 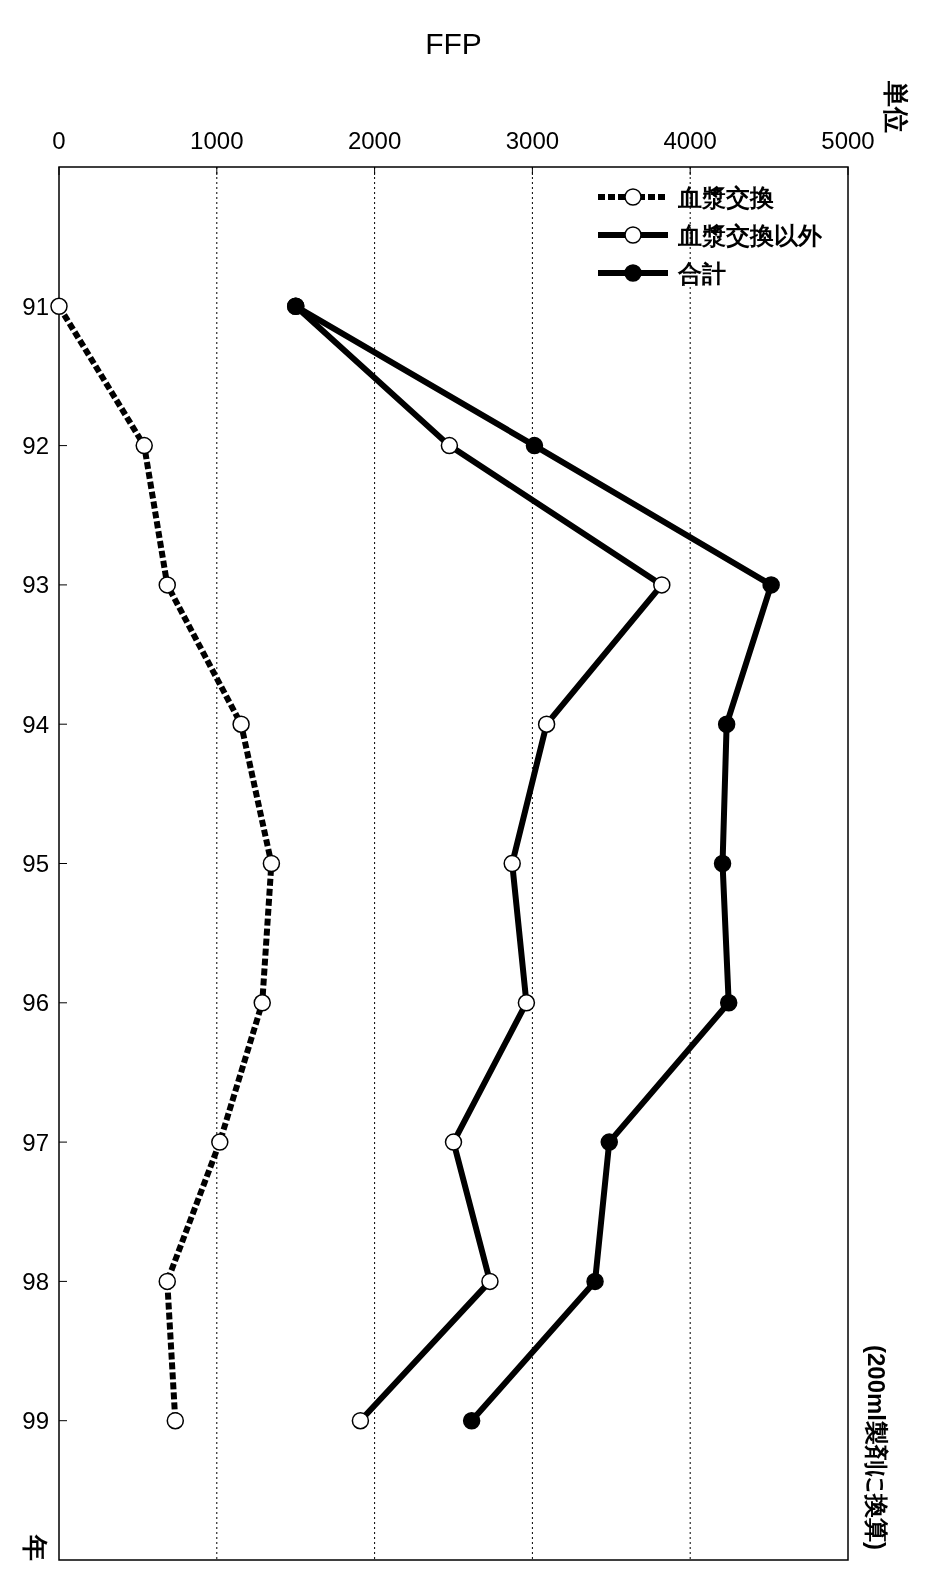 What do you see at coordinates (35, 1003) in the screenshot?
I see `y-tick-label: 96` at bounding box center [35, 1003].